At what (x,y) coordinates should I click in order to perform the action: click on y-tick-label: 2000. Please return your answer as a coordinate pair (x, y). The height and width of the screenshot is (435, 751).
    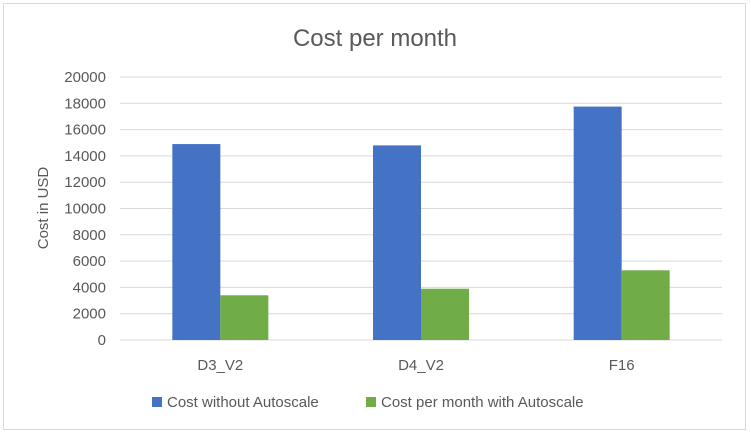
    Looking at the image, I should click on (89, 314).